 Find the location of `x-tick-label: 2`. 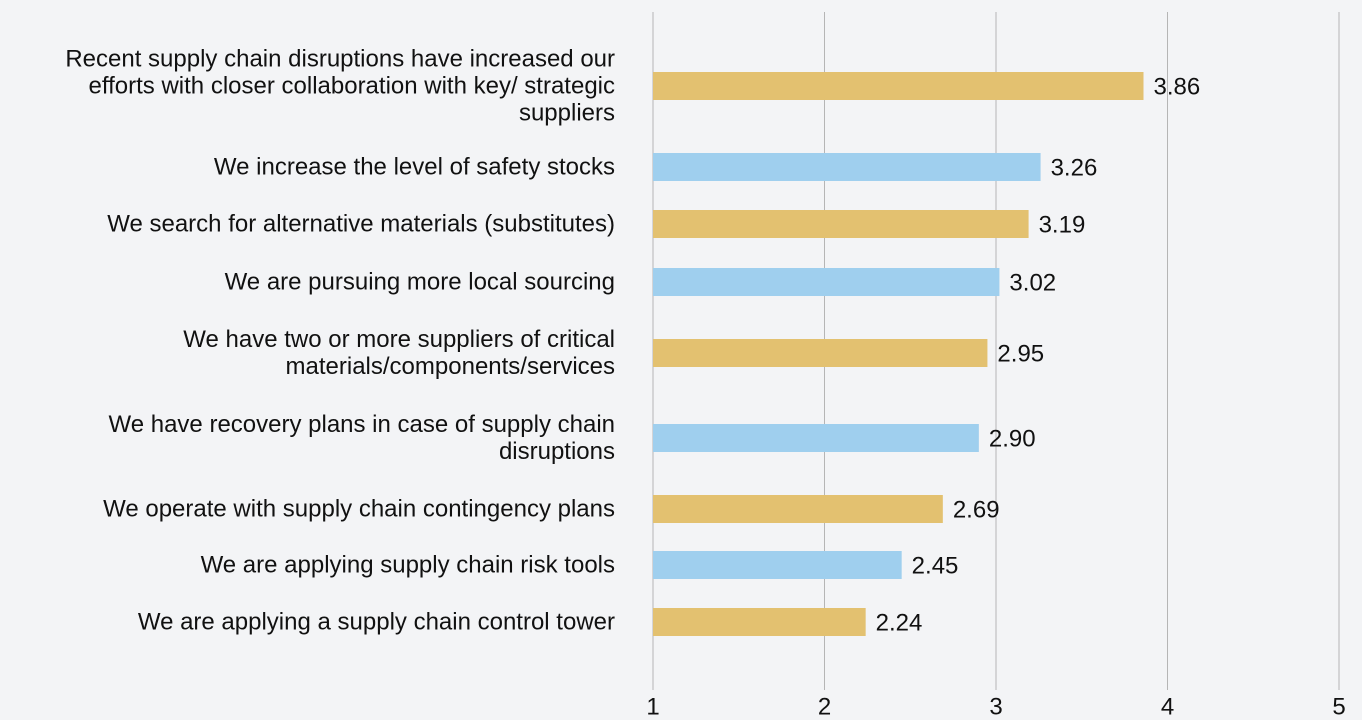

x-tick-label: 2 is located at coordinates (824, 706).